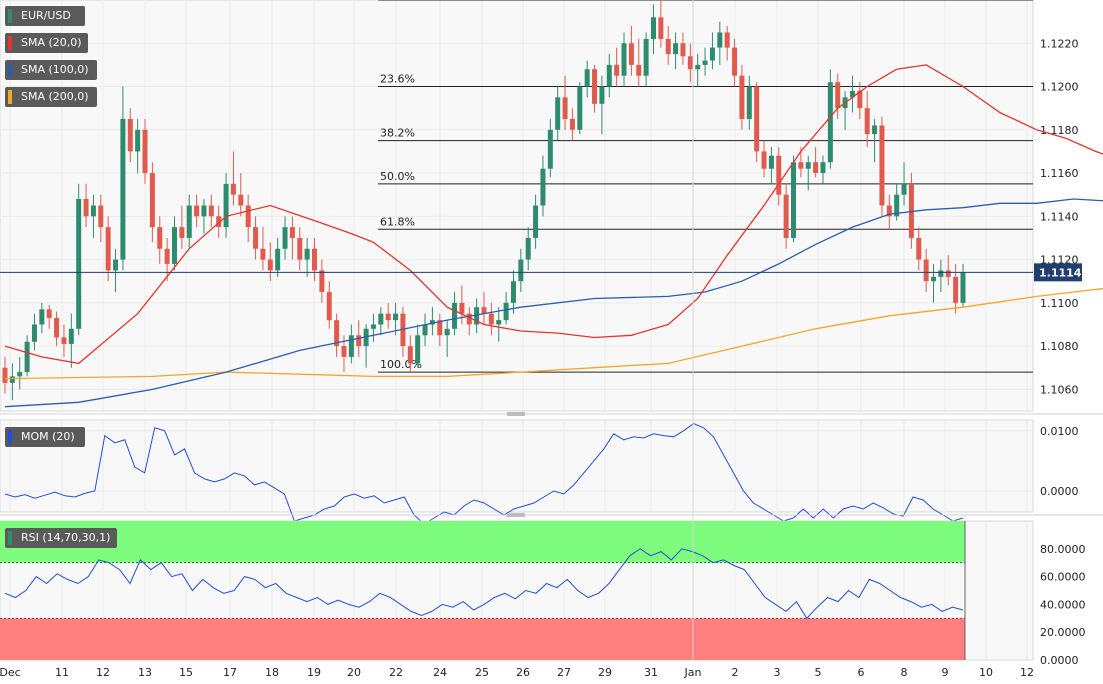 This screenshot has width=1103, height=684. I want to click on legend-sma20: SMA (20,0), so click(46, 43).